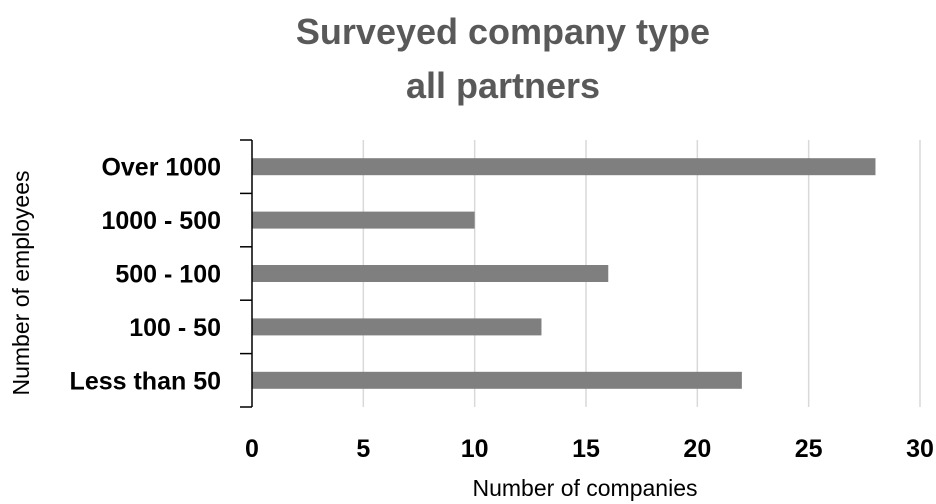  What do you see at coordinates (585, 488) in the screenshot?
I see `x-axis-title: Number of companies` at bounding box center [585, 488].